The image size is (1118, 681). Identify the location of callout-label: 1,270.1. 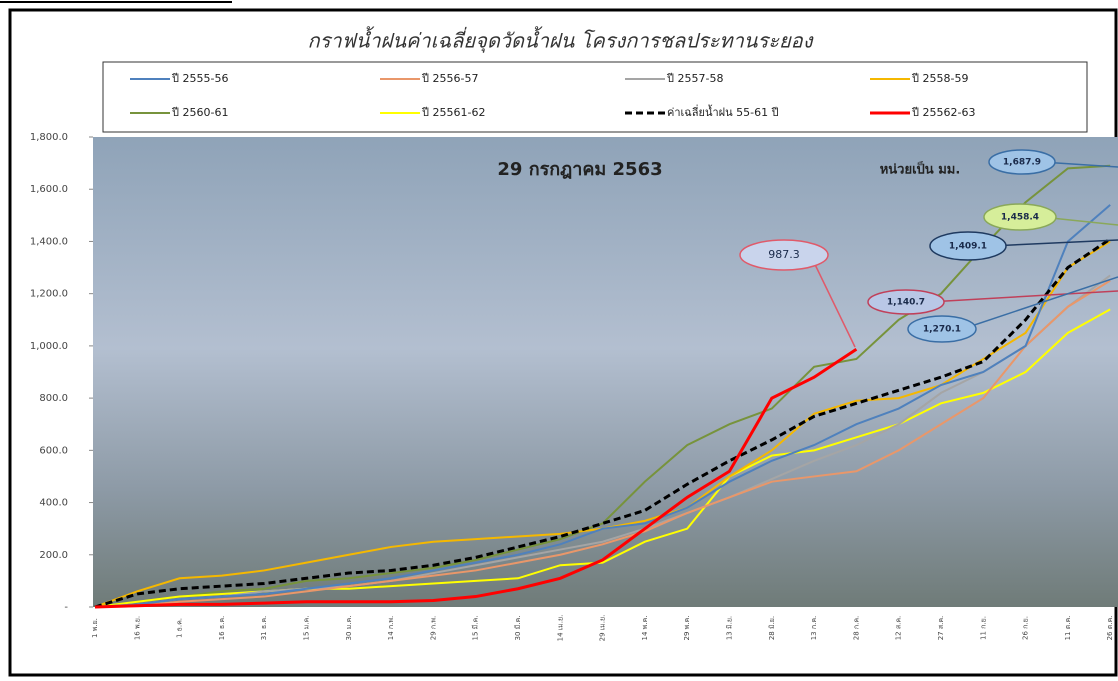
(942, 330).